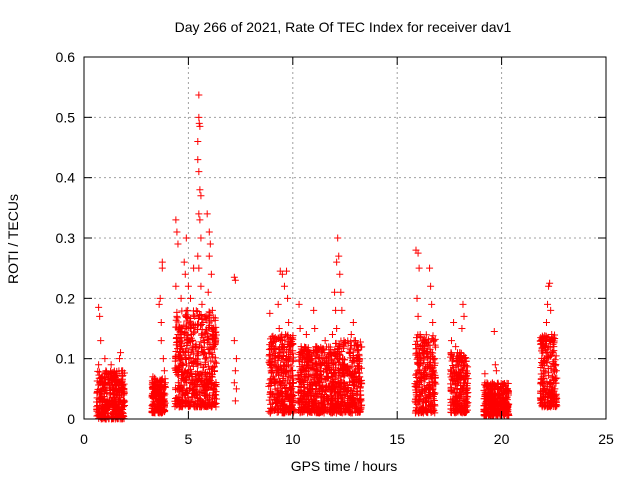  What do you see at coordinates (13, 239) in the screenshot?
I see `y-axis-label: ROTI / TECUs` at bounding box center [13, 239].